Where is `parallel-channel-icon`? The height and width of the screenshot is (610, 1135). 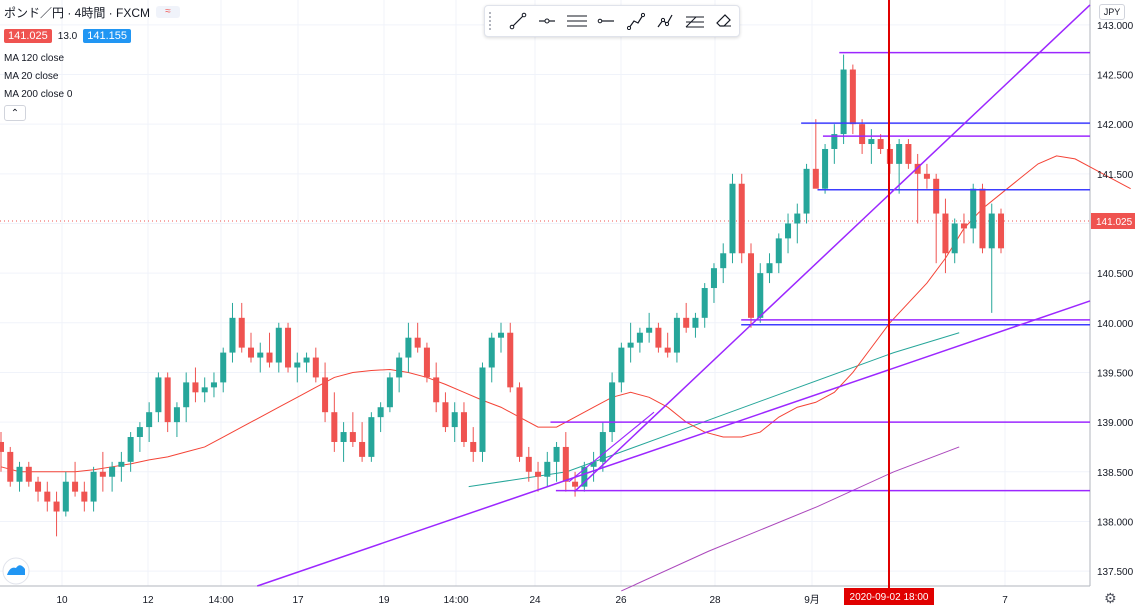
parallel-channel-icon is located at coordinates (577, 21).